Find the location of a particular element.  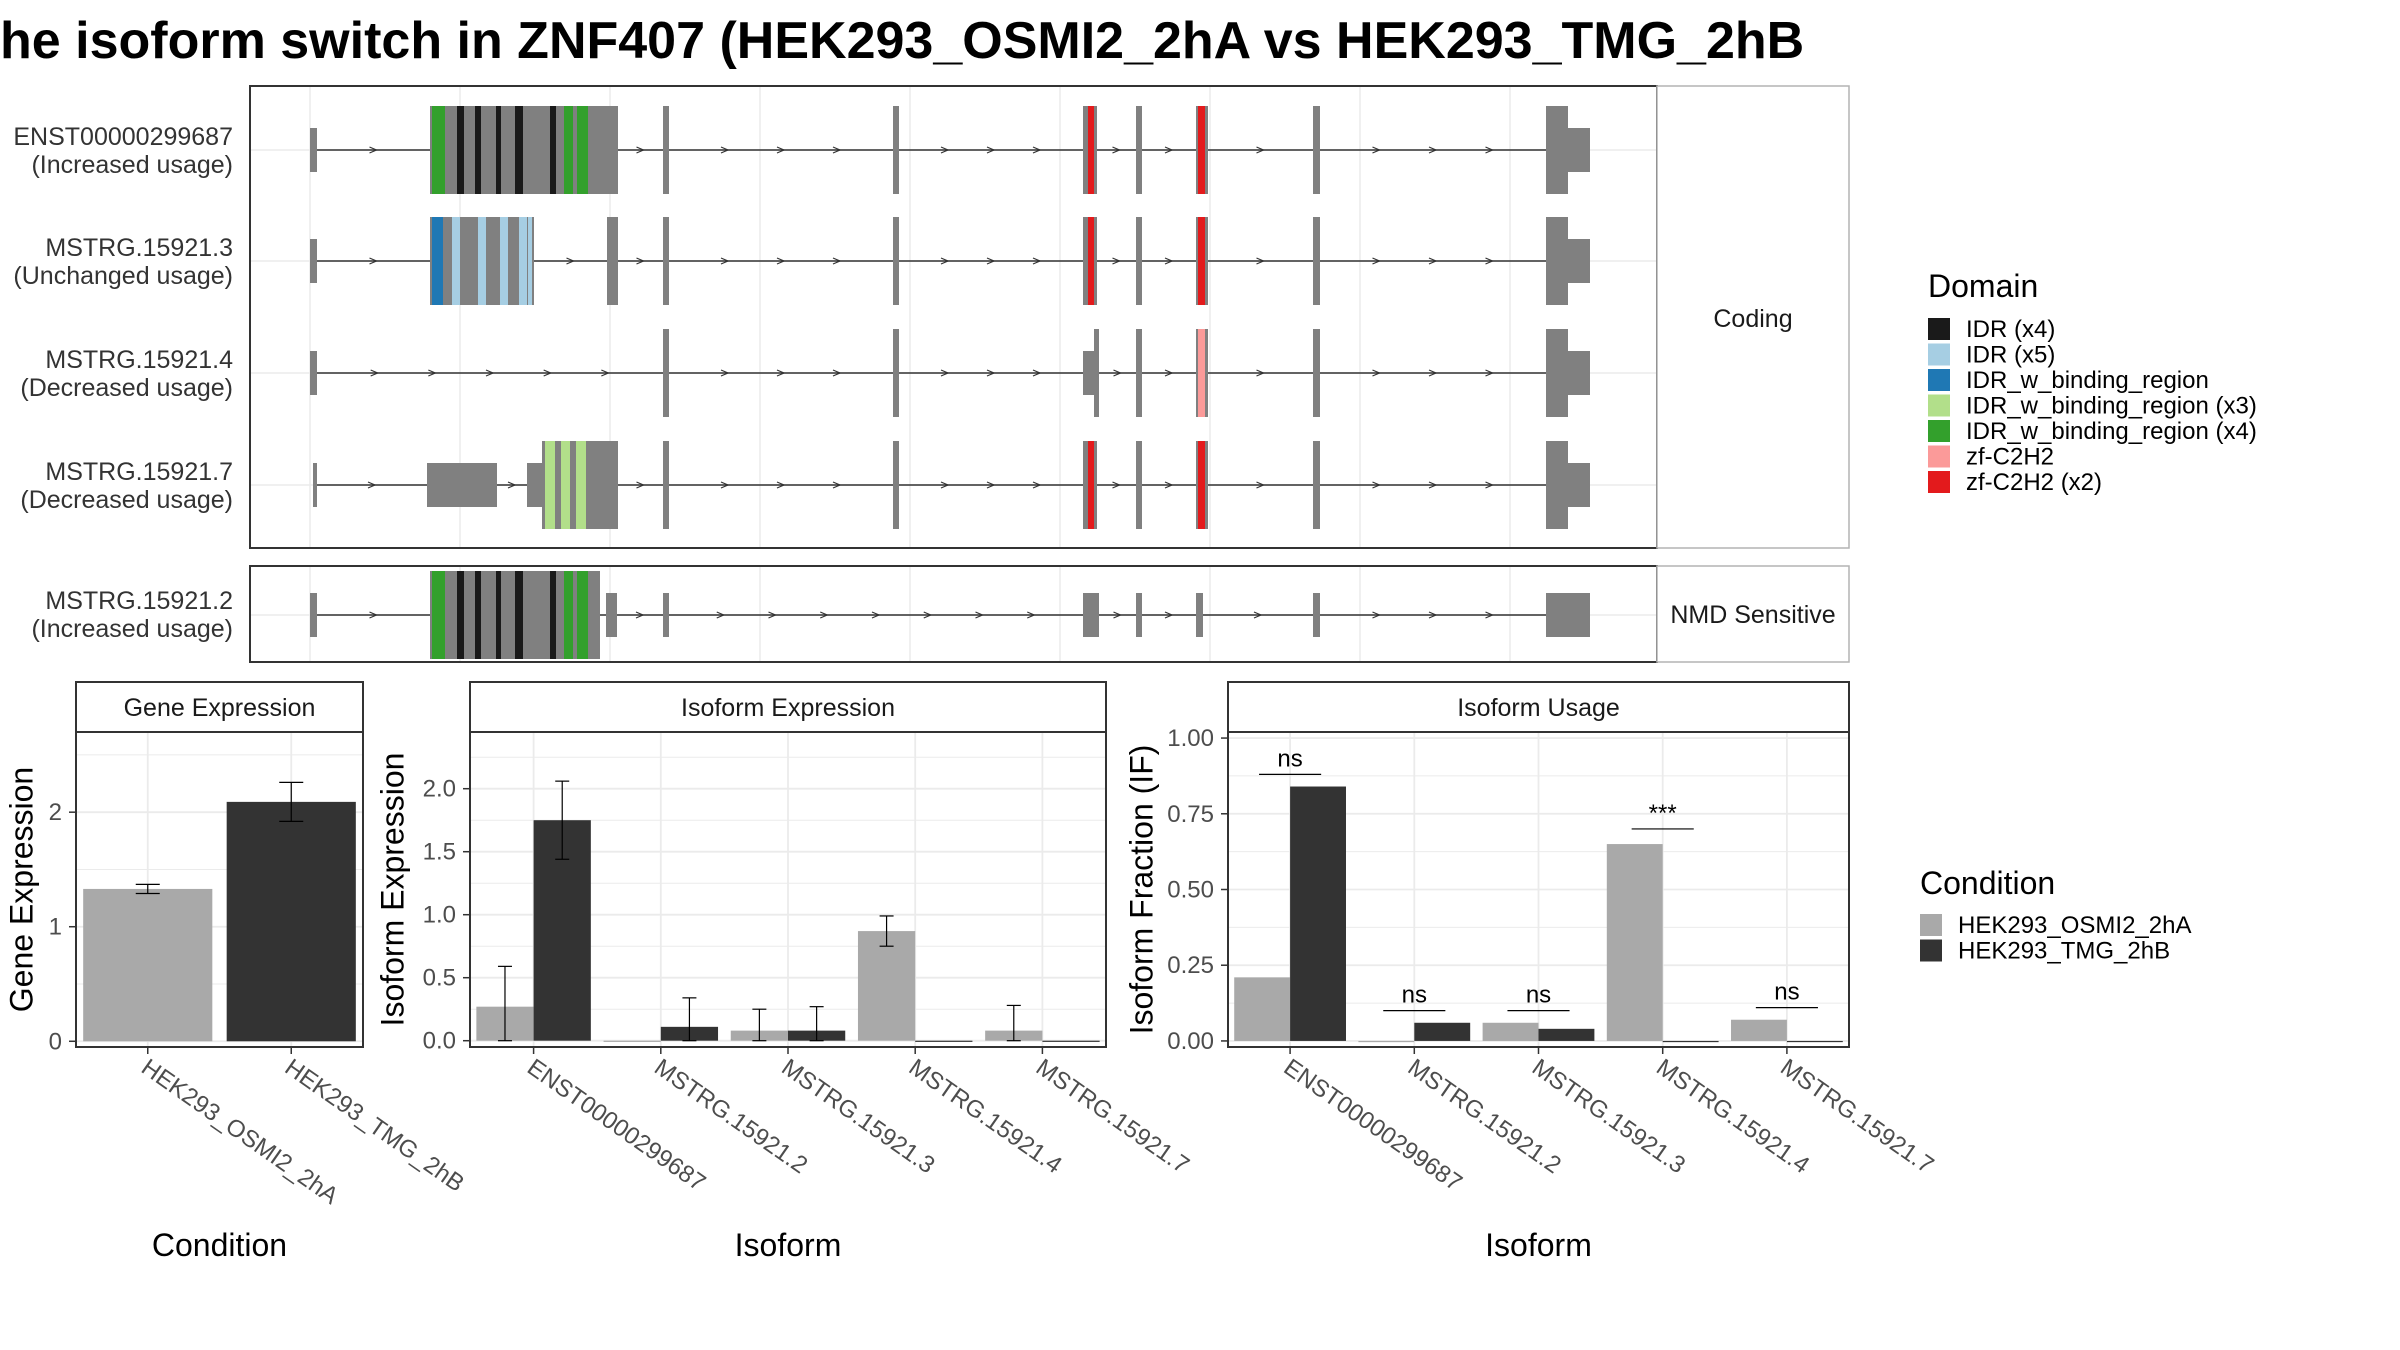

y-tick-label: 0 is located at coordinates (55, 1041).